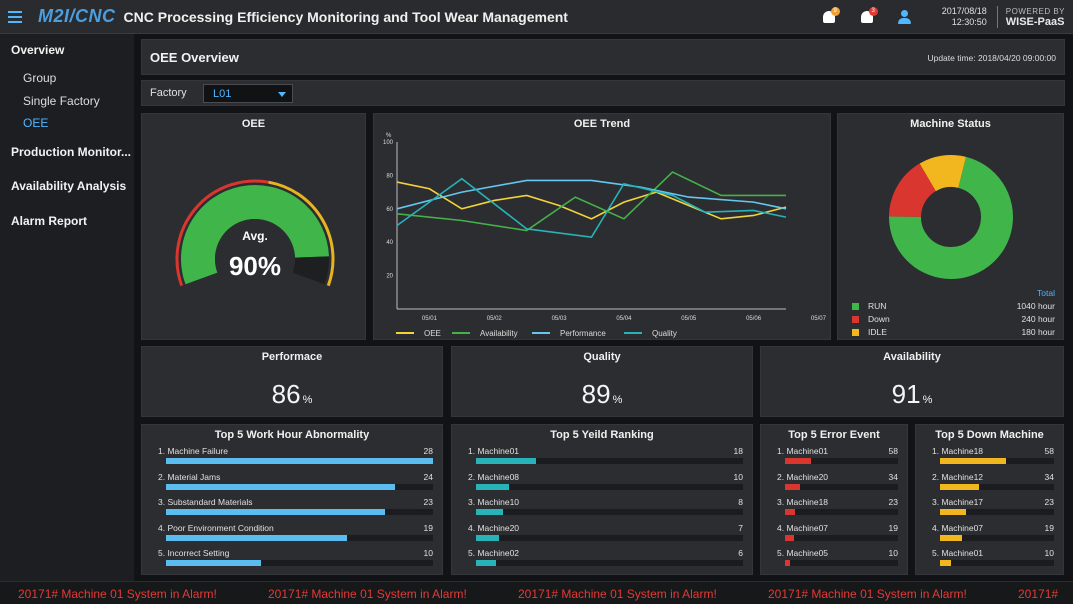  What do you see at coordinates (867, 17) in the screenshot?
I see `alarm-bell-icon: 3` at bounding box center [867, 17].